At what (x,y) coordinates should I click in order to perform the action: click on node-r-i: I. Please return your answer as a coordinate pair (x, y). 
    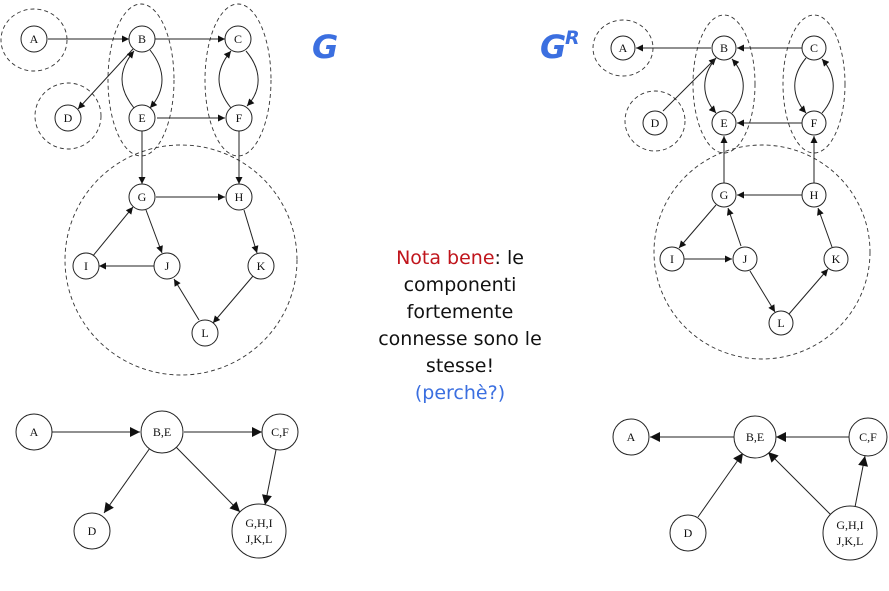
    Looking at the image, I should click on (672, 259).